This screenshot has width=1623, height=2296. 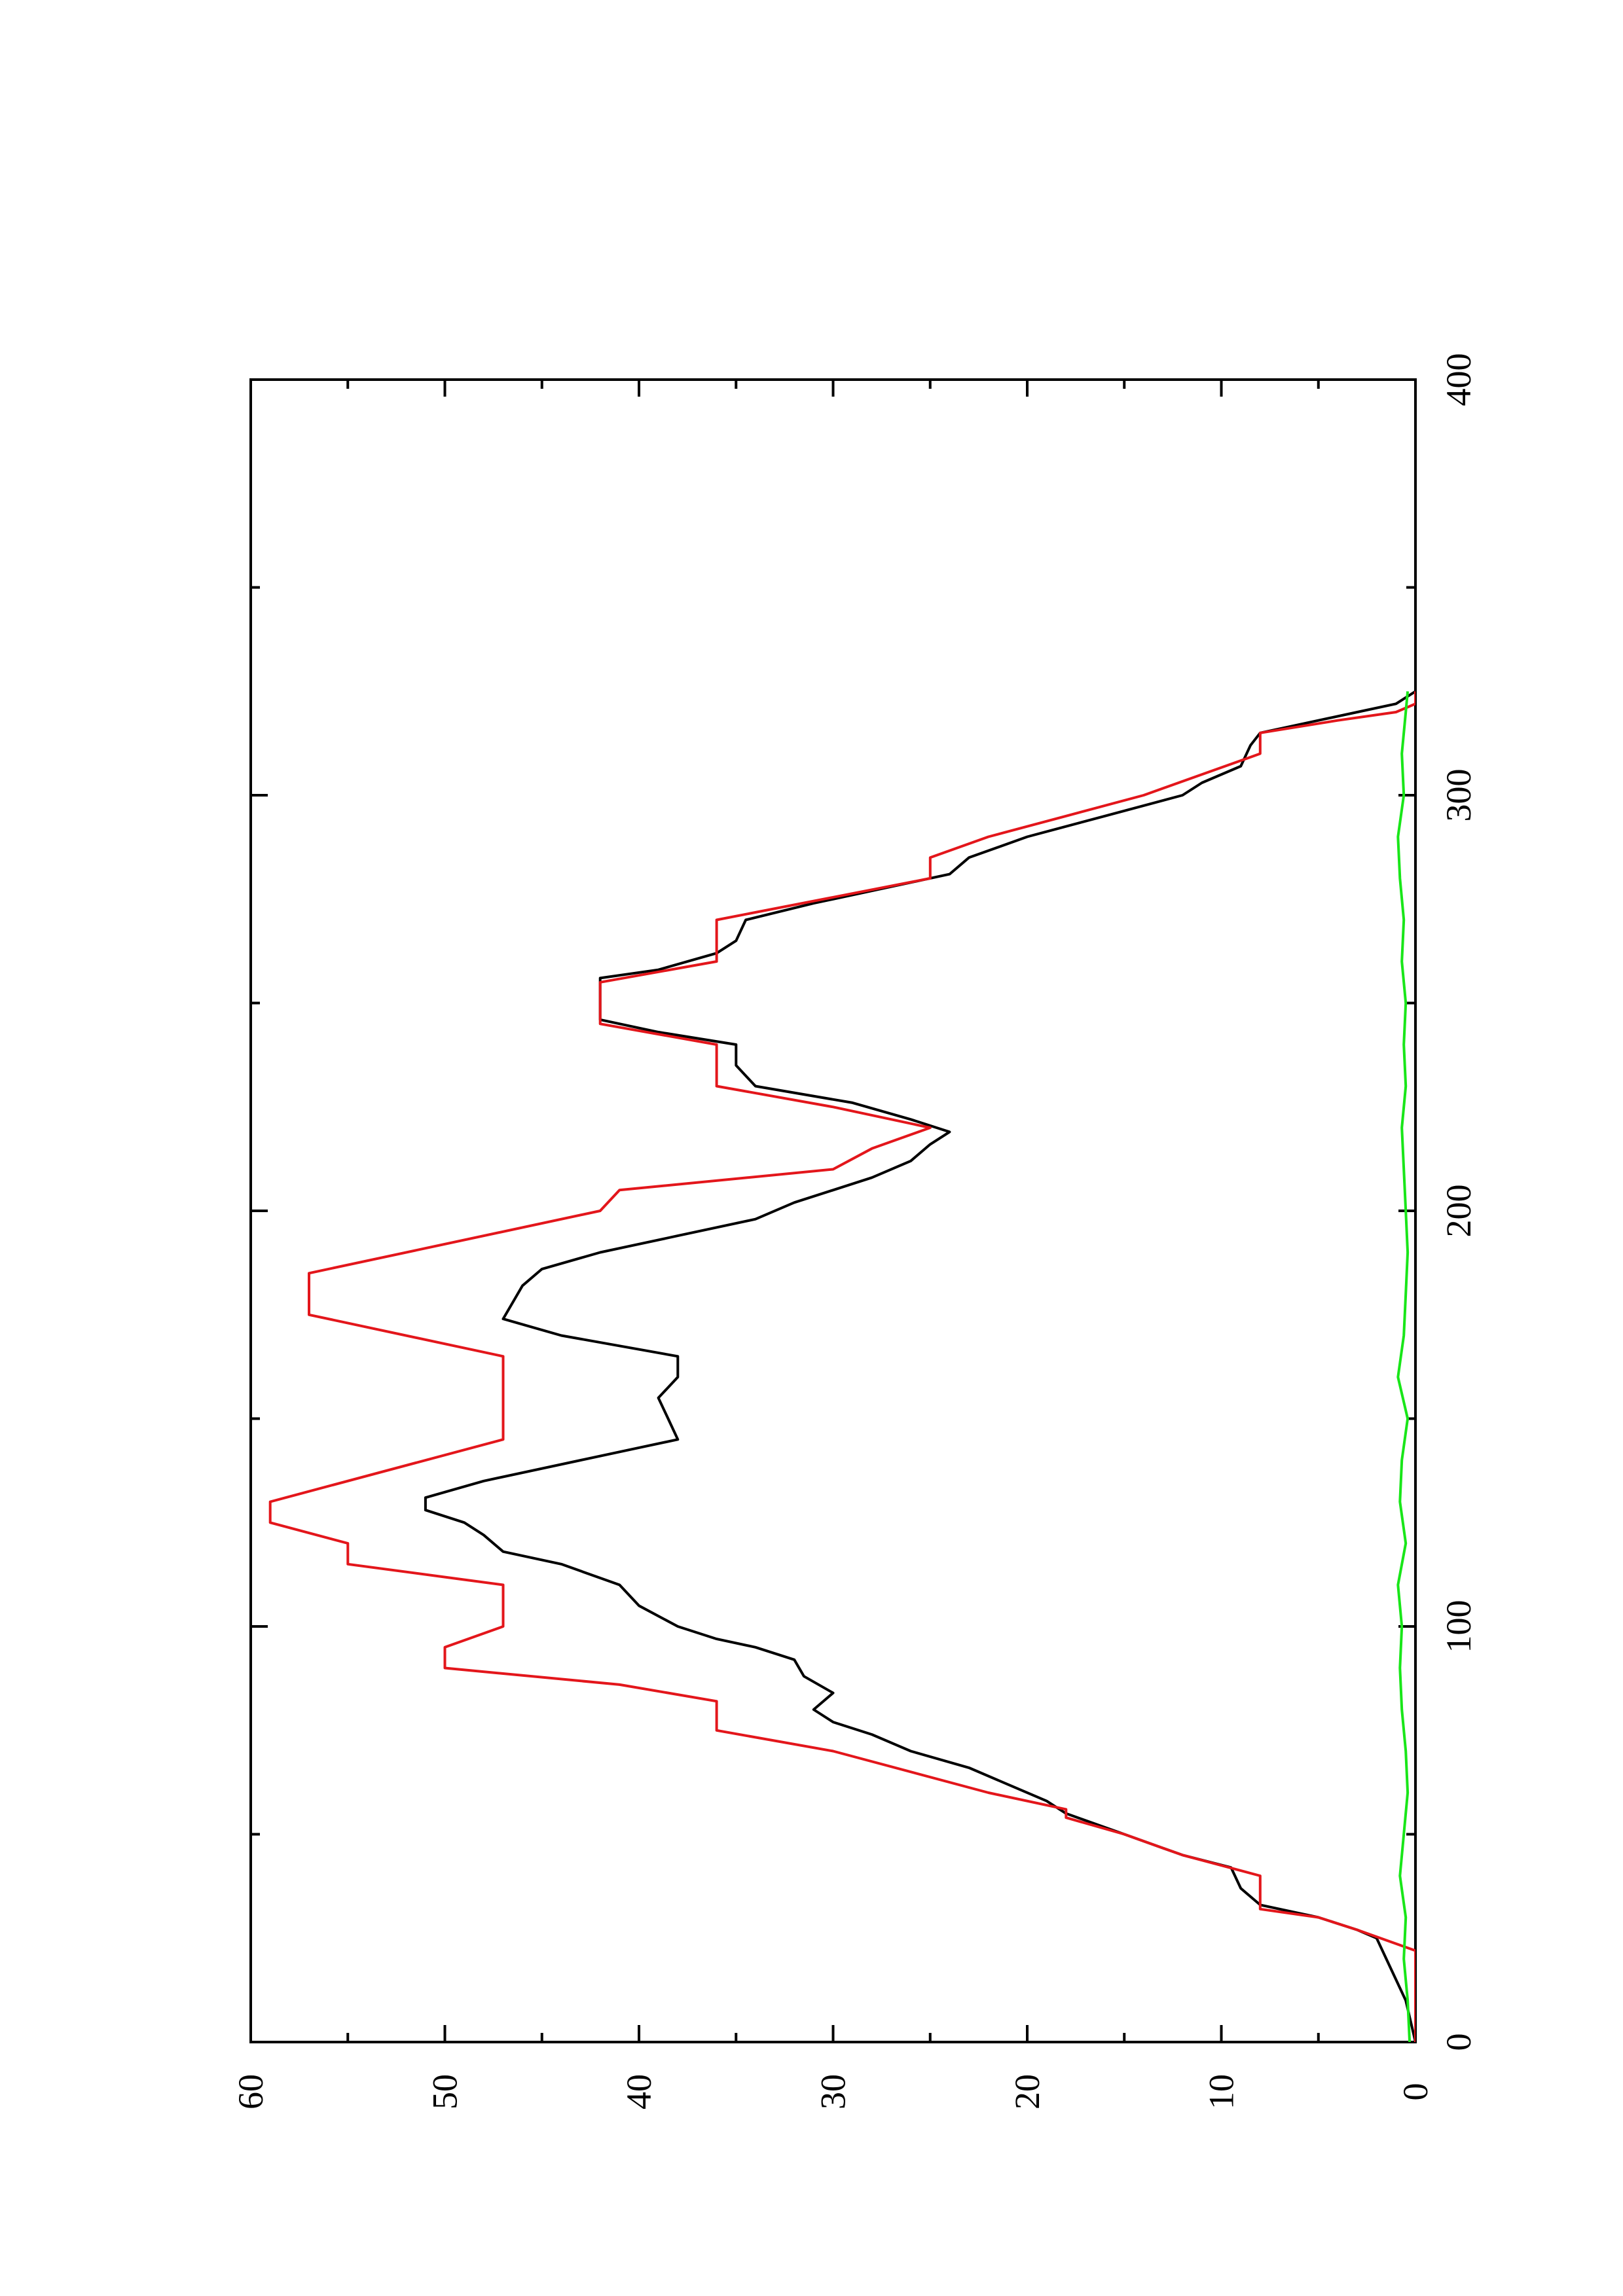 I want to click on x-tick-label: 200, so click(x=1458, y=1211).